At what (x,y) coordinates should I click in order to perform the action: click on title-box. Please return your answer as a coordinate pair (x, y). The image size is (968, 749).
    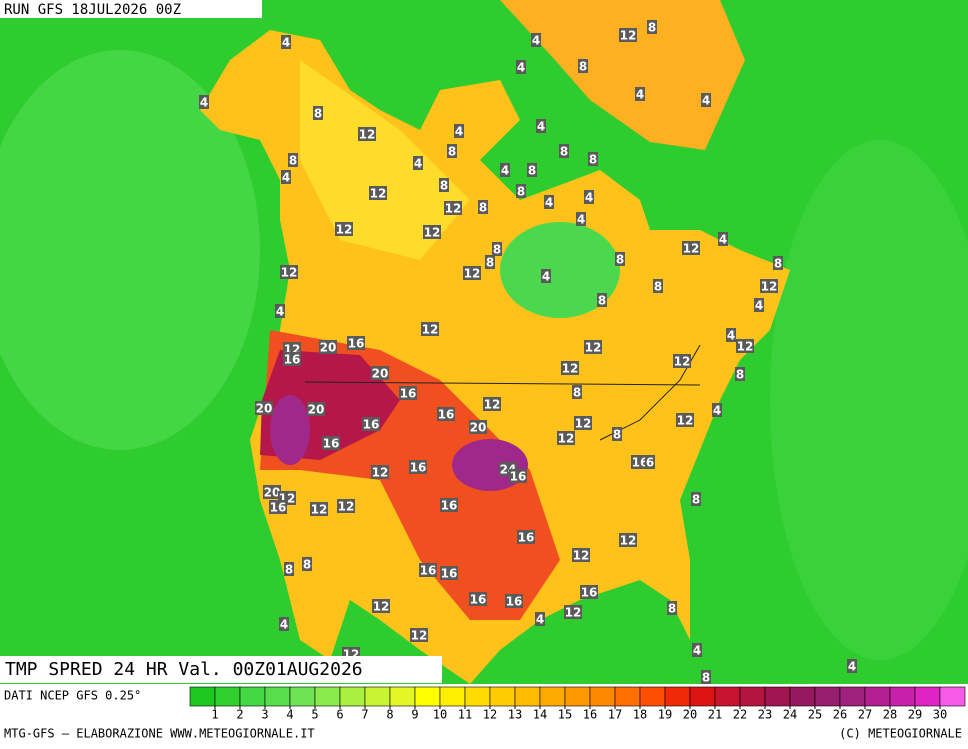
    Looking at the image, I should click on (221, 669).